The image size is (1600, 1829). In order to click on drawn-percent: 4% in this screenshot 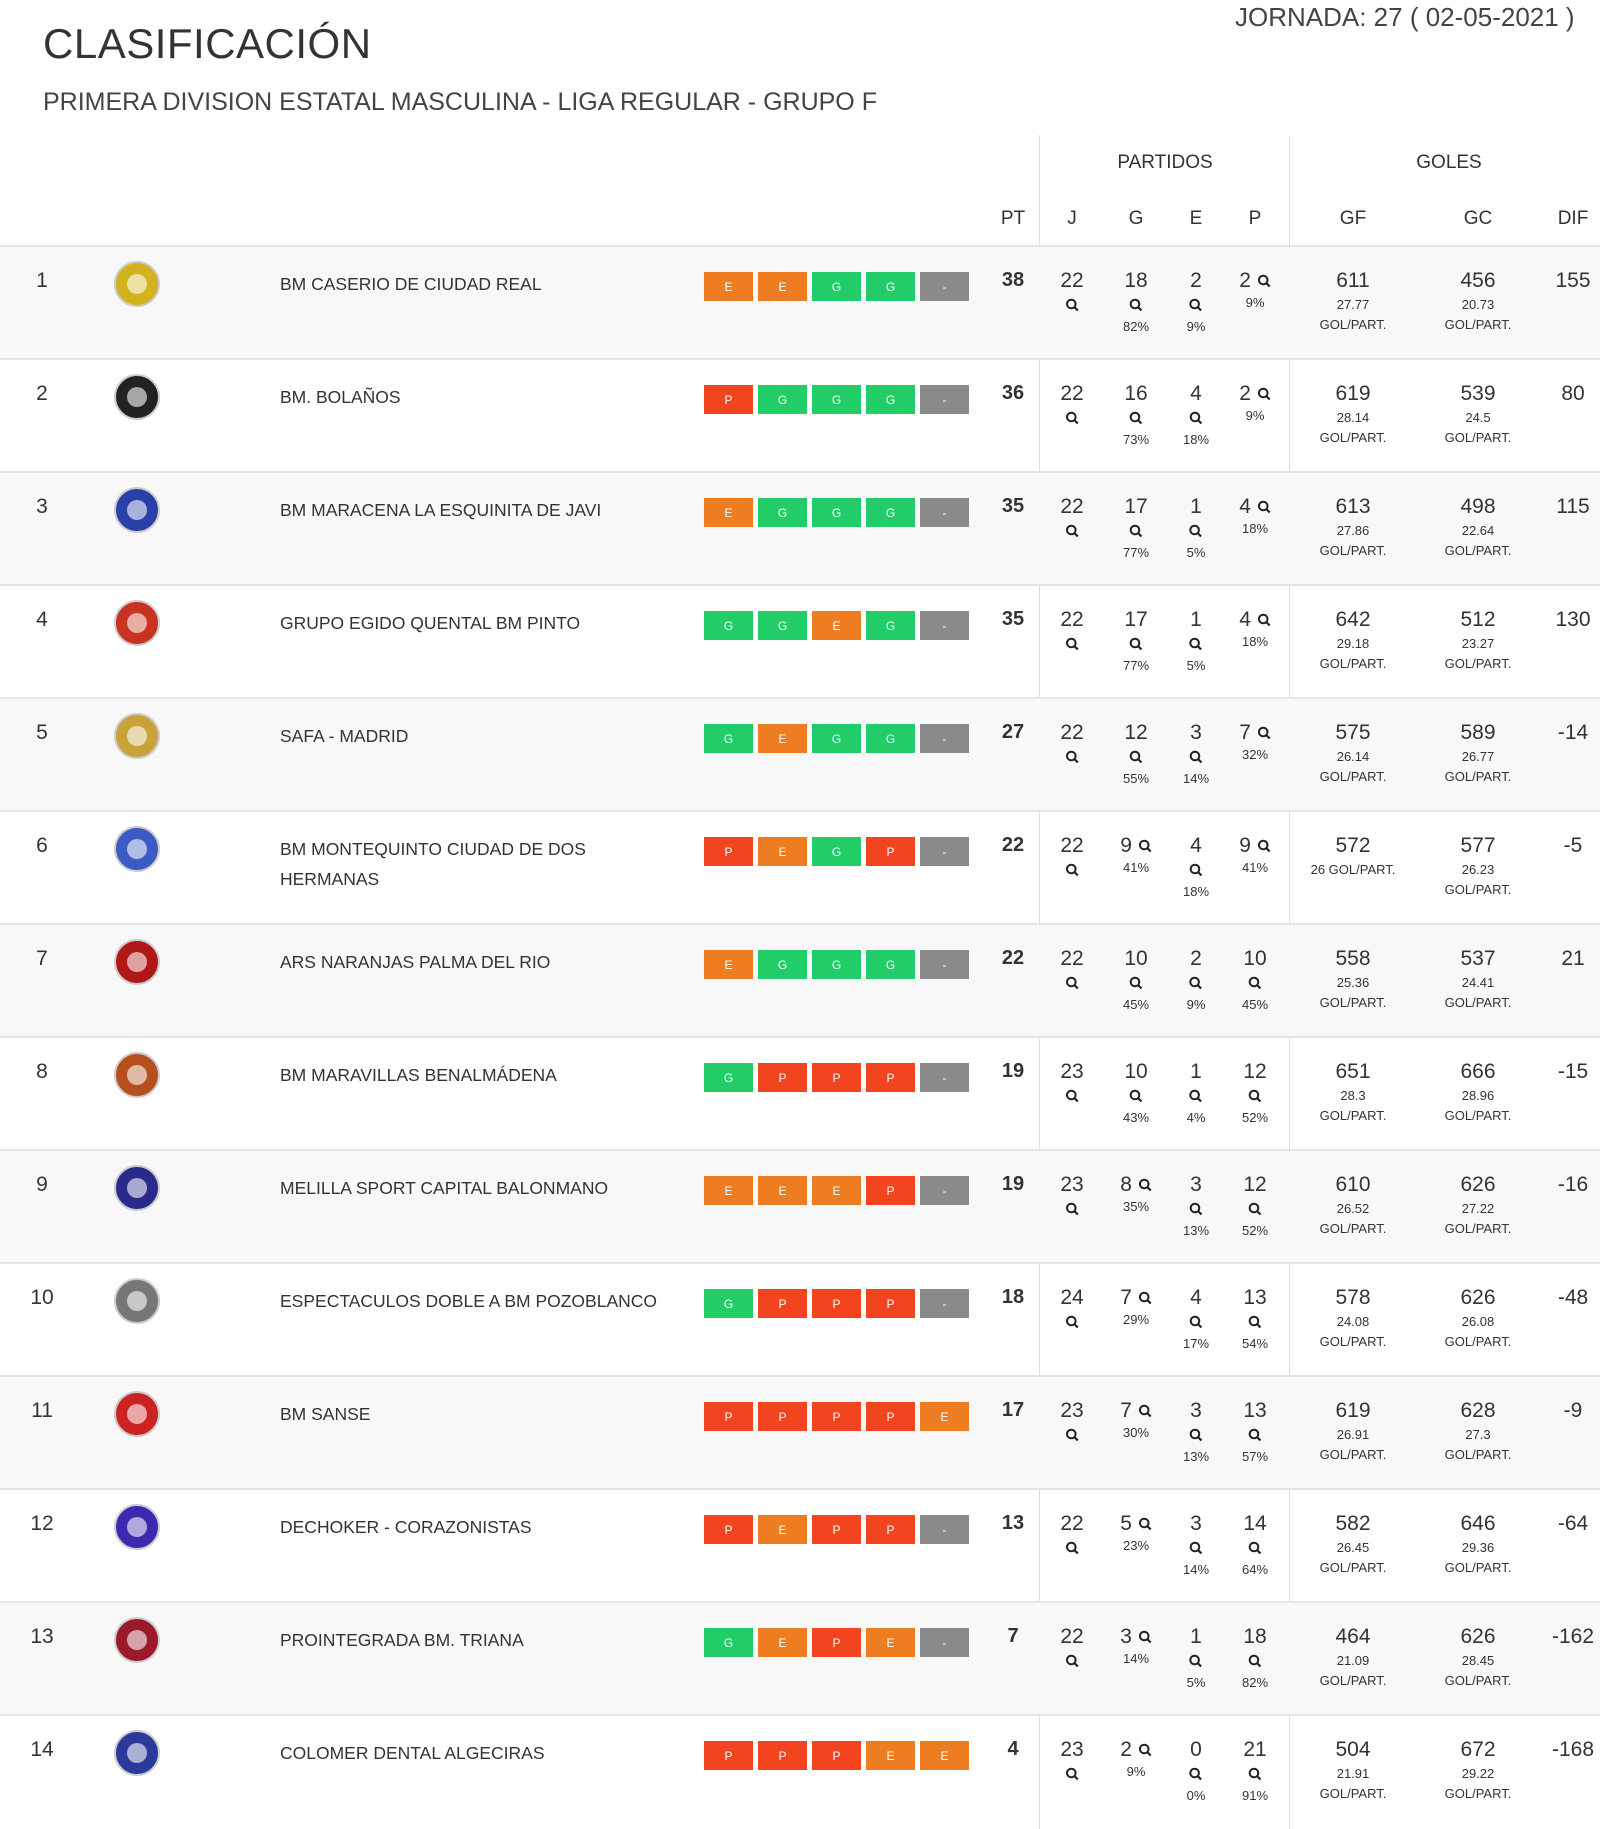, I will do `click(1196, 1117)`.